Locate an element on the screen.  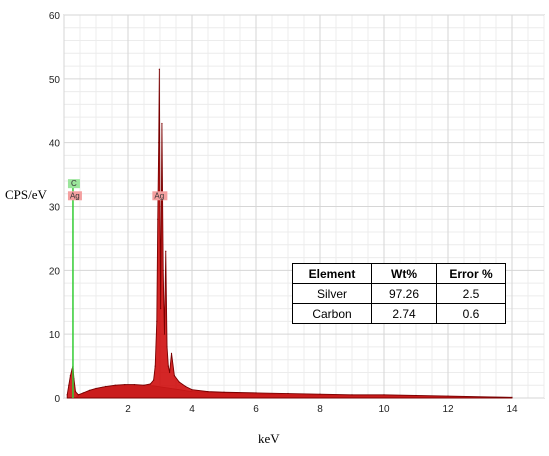
x-tick-label: 6 is located at coordinates (256, 409).